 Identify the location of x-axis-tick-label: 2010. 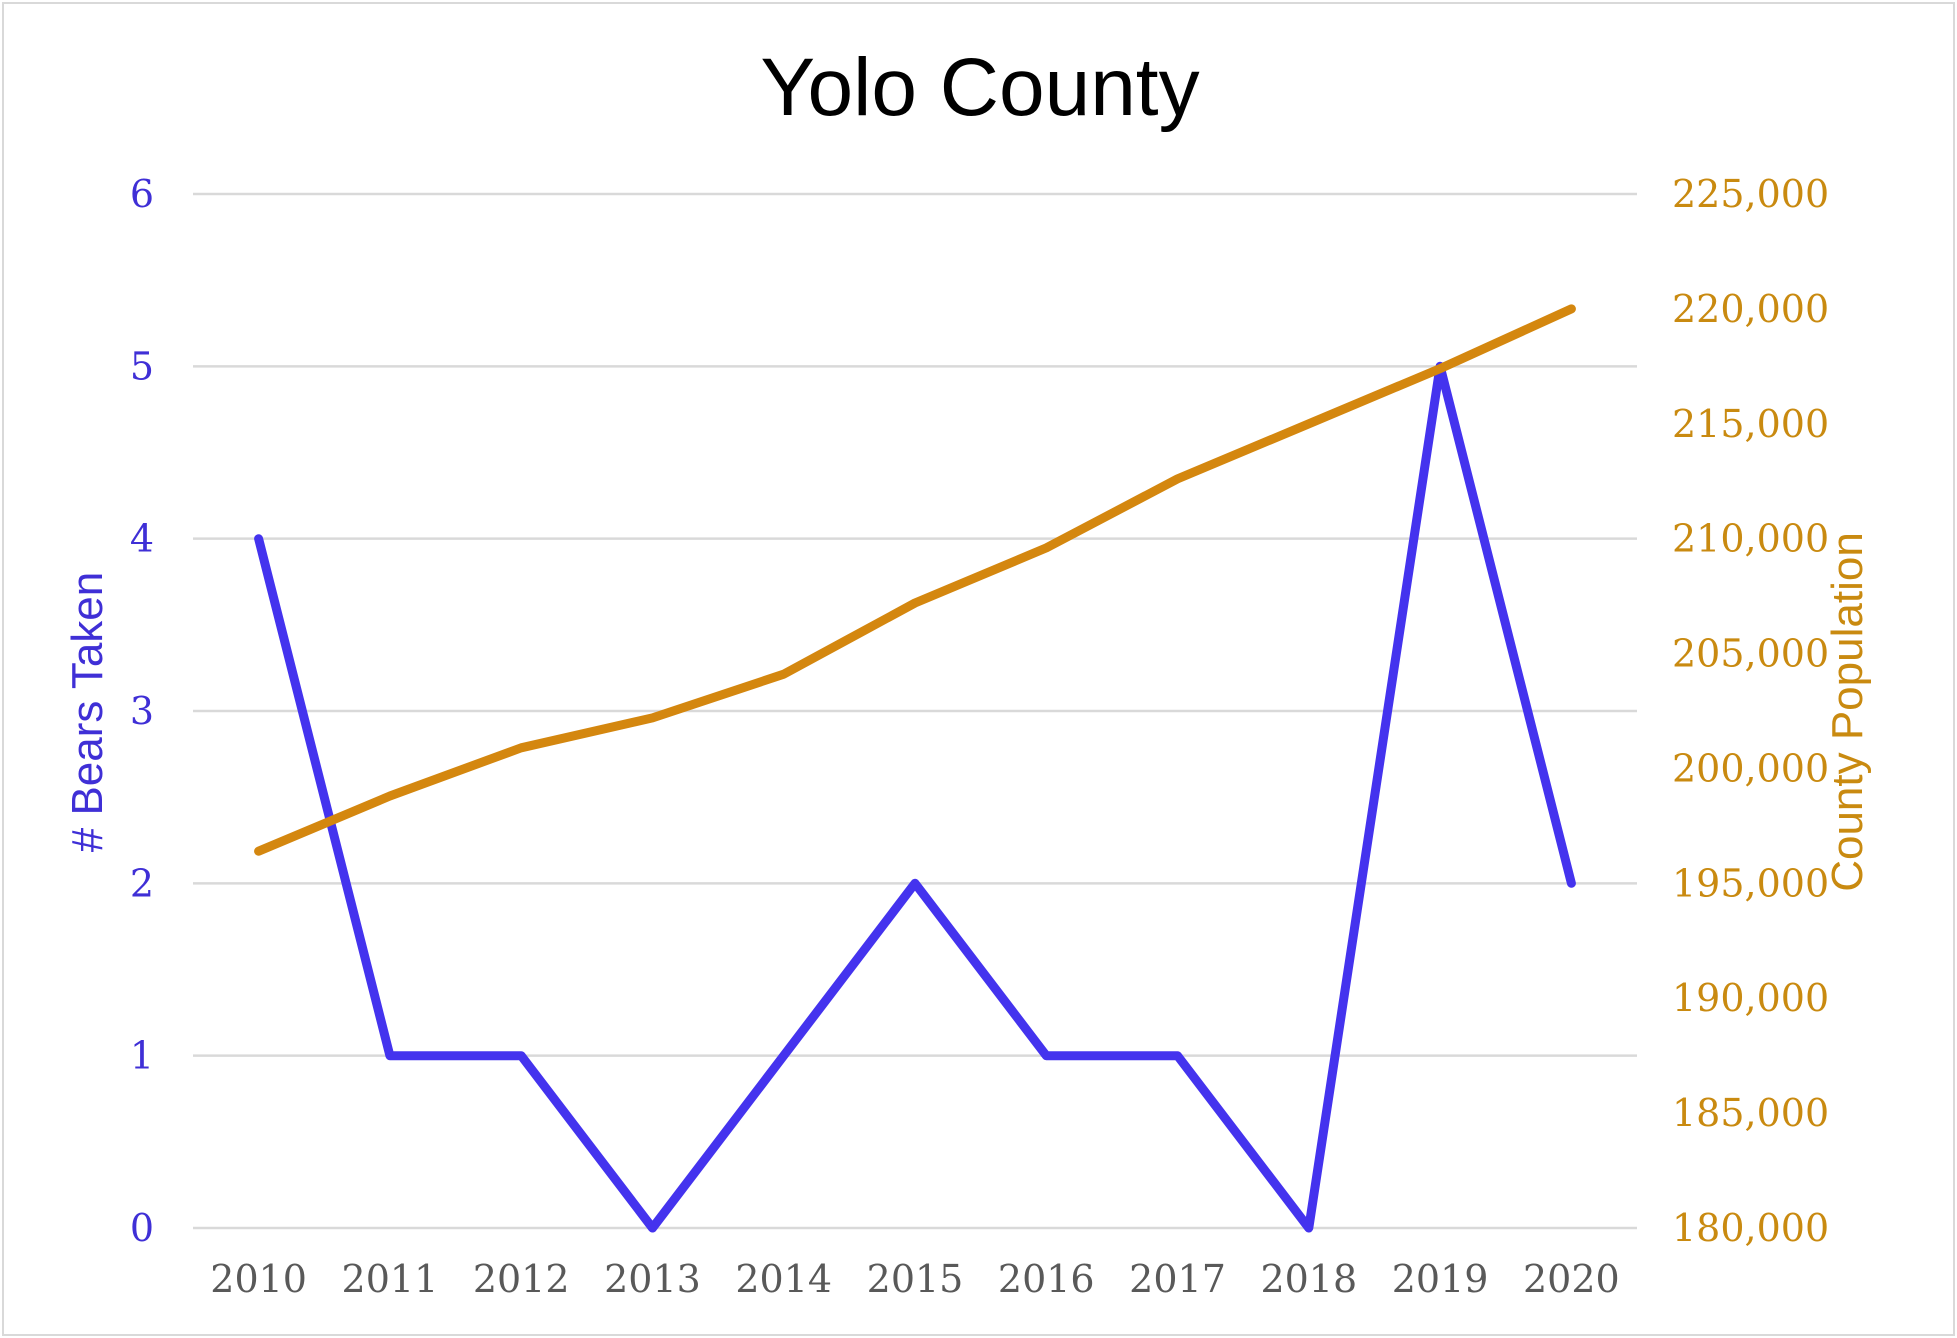
(258, 1279).